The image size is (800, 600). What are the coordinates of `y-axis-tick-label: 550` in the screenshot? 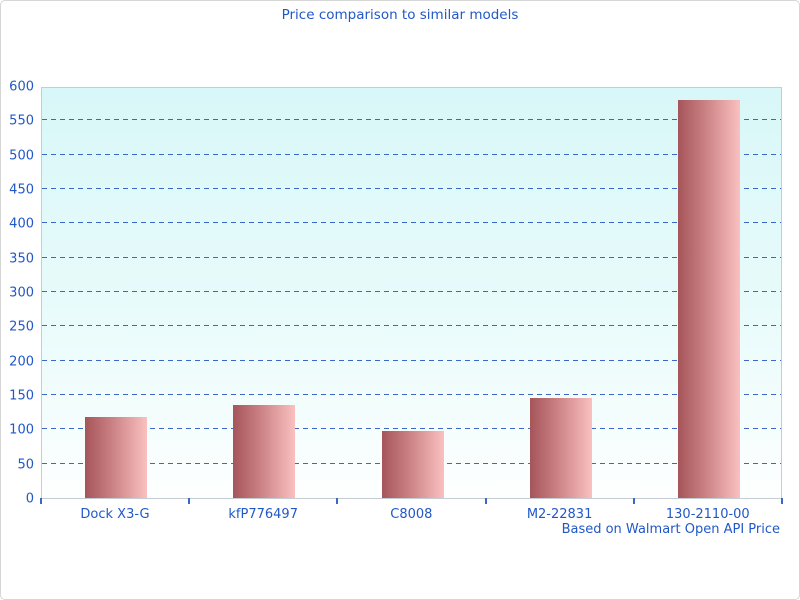 It's located at (21, 121).